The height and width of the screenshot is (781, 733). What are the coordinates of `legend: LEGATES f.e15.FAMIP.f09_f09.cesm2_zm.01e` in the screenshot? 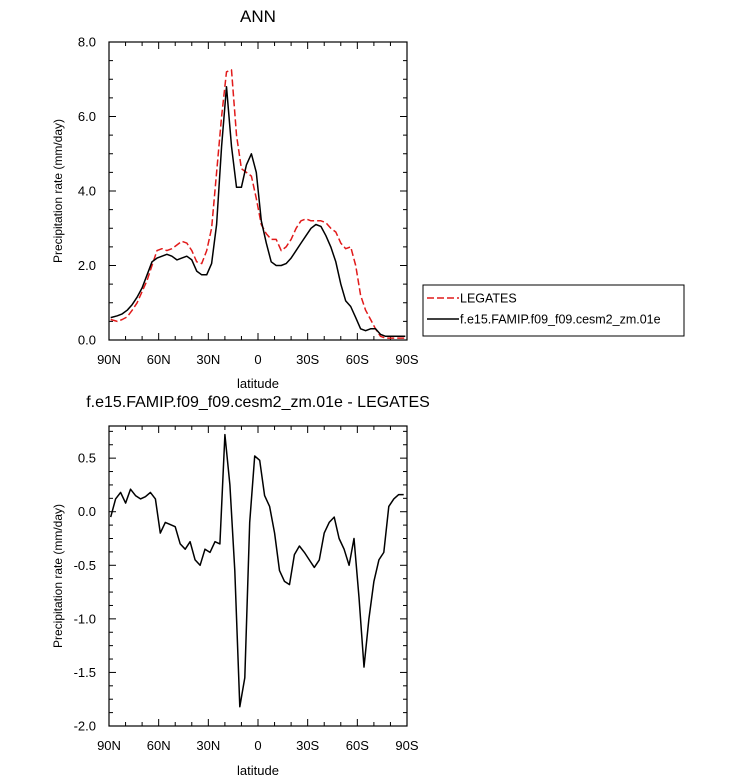 It's located at (553, 310).